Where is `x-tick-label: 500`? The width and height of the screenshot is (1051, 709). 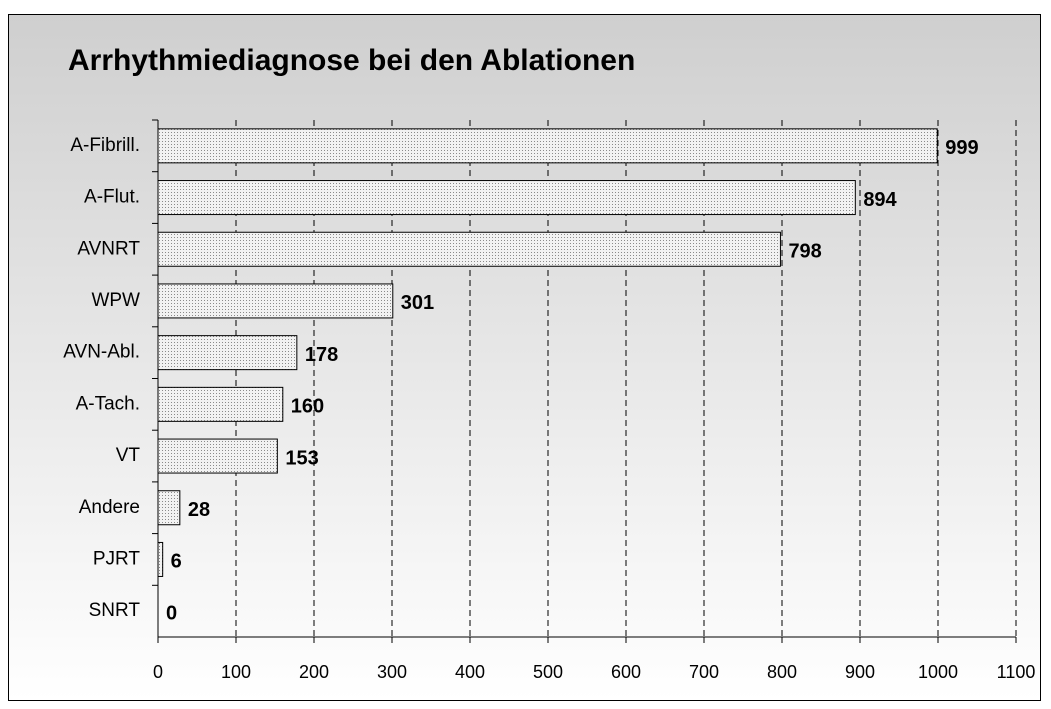 x-tick-label: 500 is located at coordinates (548, 672).